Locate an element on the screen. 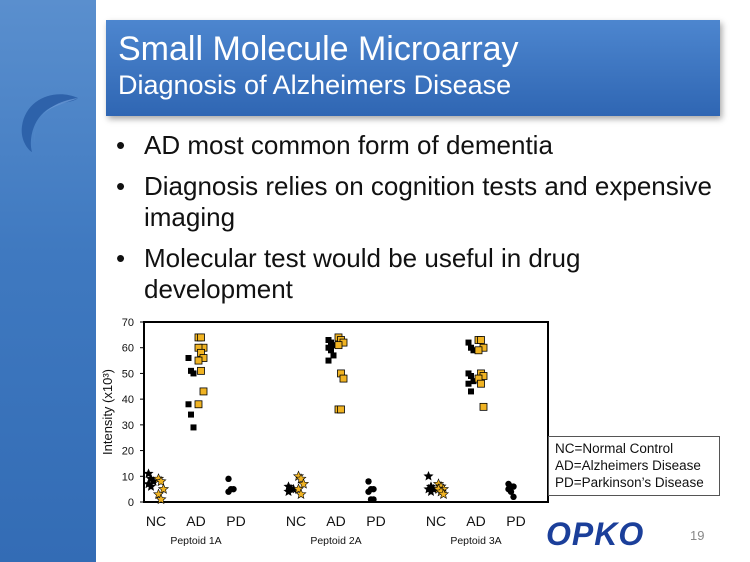 This screenshot has width=750, height=562. y-axis-label: Intensity (x10³) is located at coordinates (107, 412).